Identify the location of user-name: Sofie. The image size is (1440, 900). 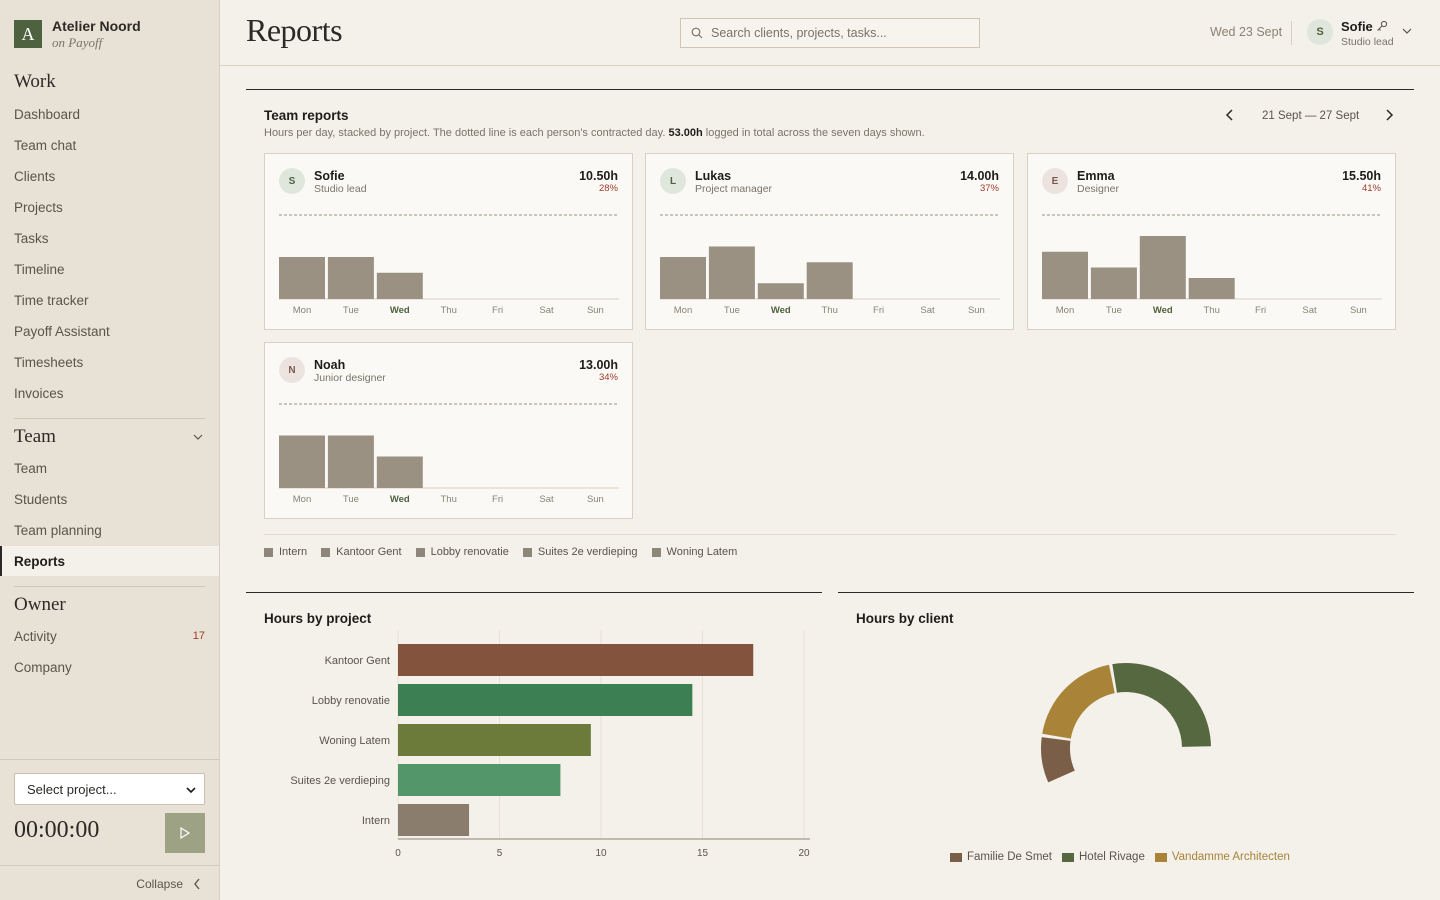
(1357, 26).